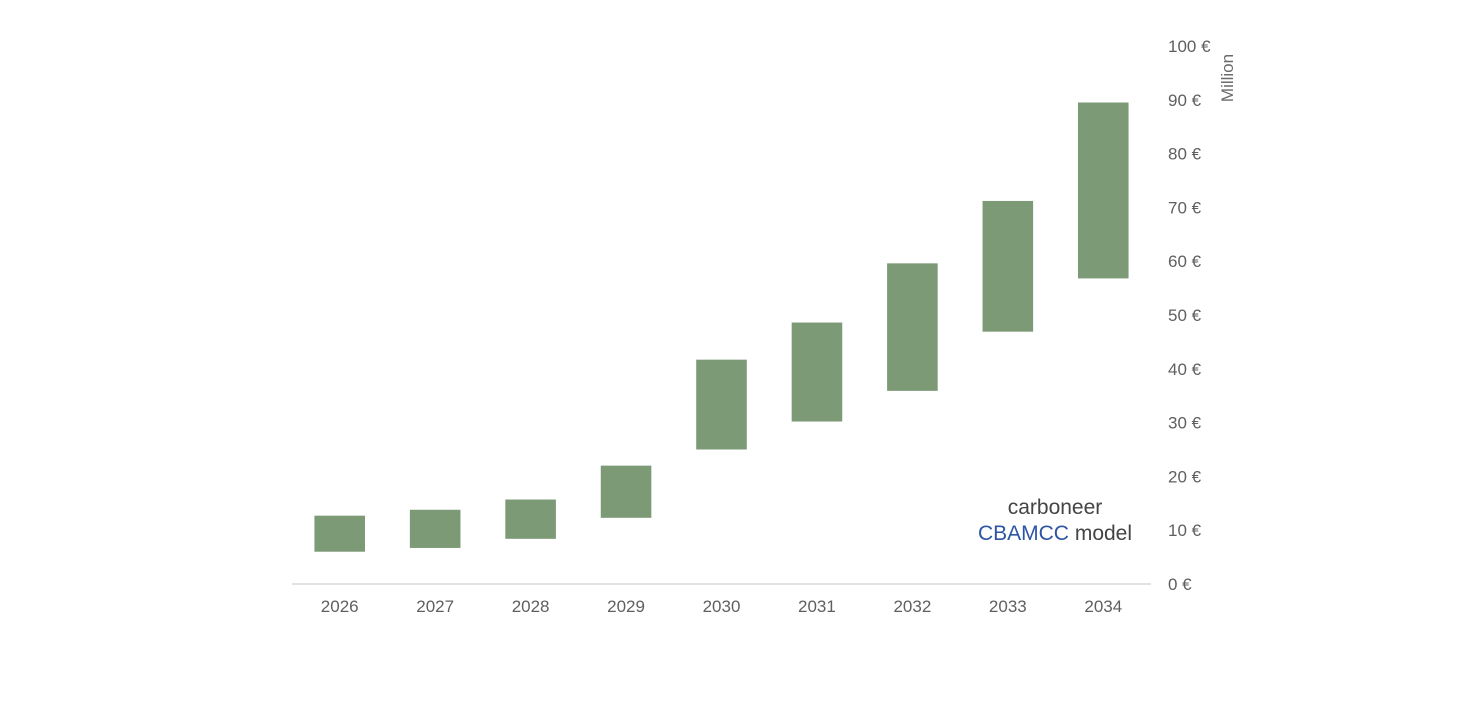 Image resolution: width=1465 pixels, height=710 pixels. I want to click on y-tick-label-30: 30 €, so click(1185, 423).